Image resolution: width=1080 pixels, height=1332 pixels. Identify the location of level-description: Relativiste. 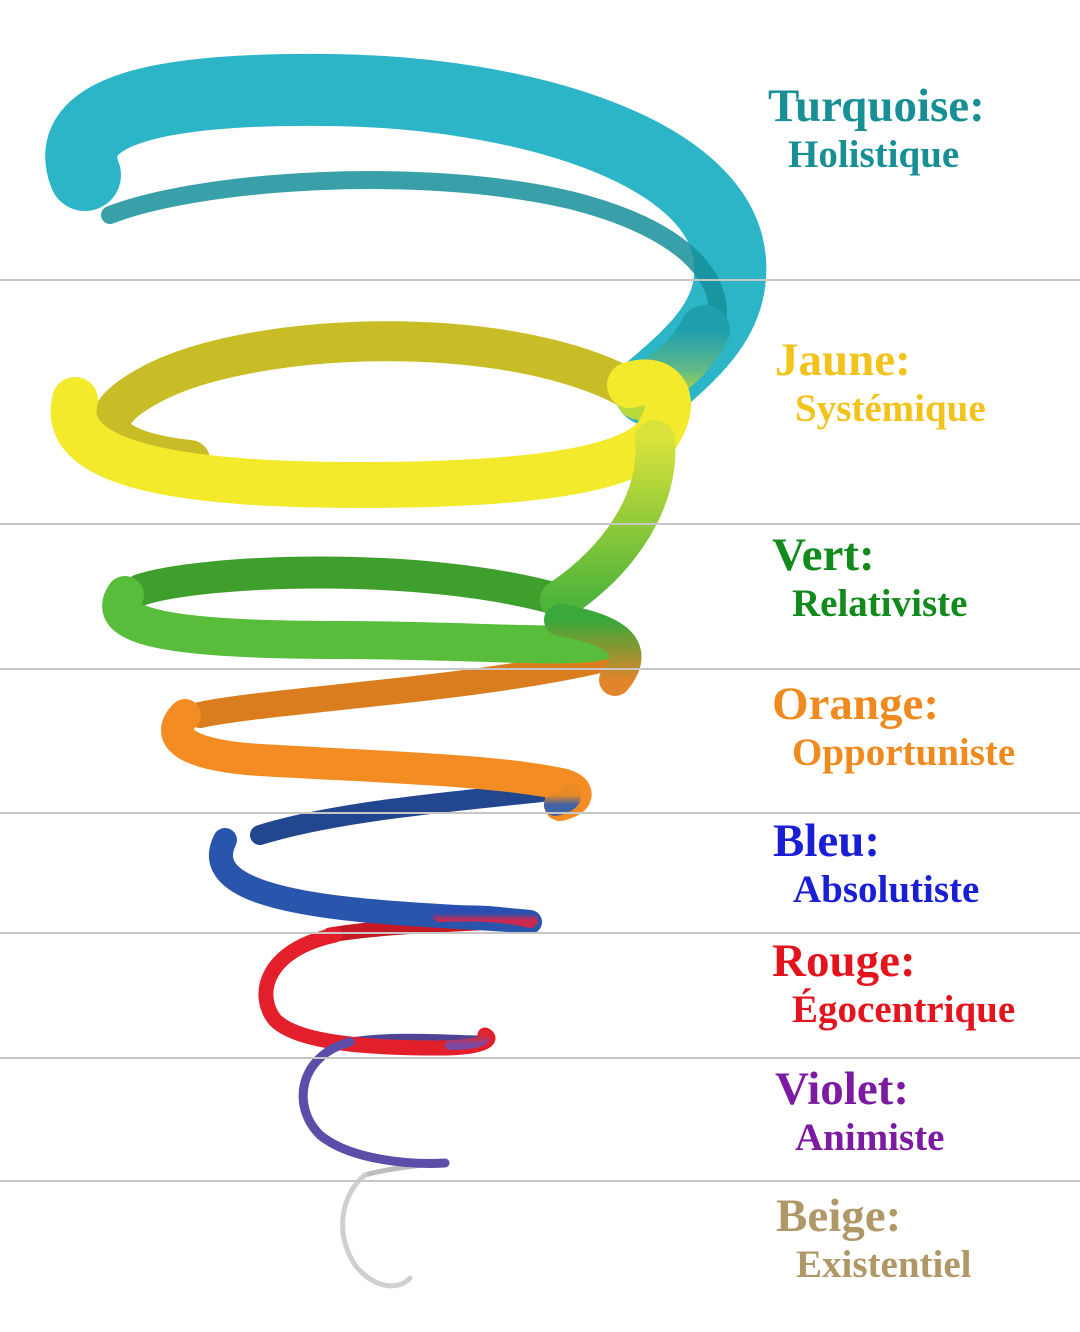
(880, 603).